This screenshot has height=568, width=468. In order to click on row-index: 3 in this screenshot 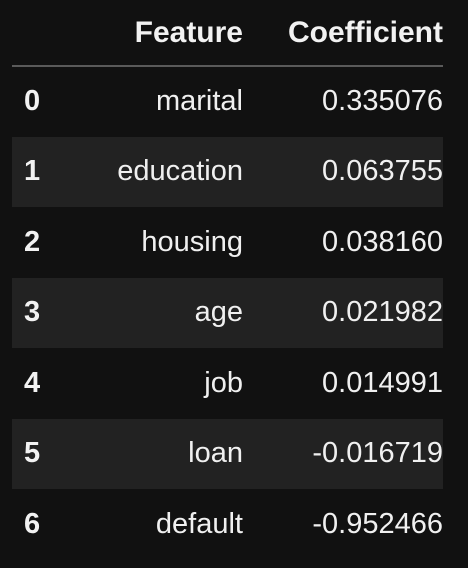, I will do `click(32, 312)`.